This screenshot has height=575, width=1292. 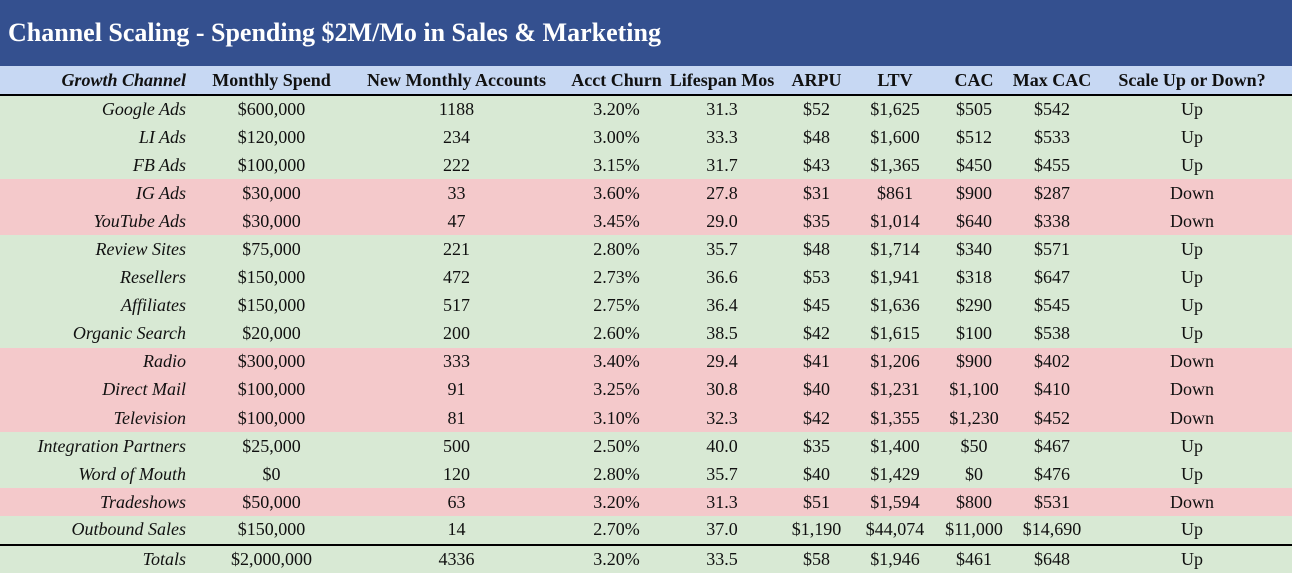 What do you see at coordinates (456, 164) in the screenshot?
I see `accounts-cell: 222` at bounding box center [456, 164].